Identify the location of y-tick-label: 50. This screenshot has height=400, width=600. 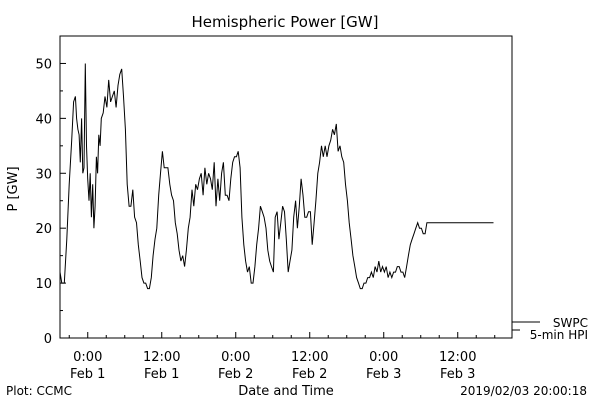
(43, 64).